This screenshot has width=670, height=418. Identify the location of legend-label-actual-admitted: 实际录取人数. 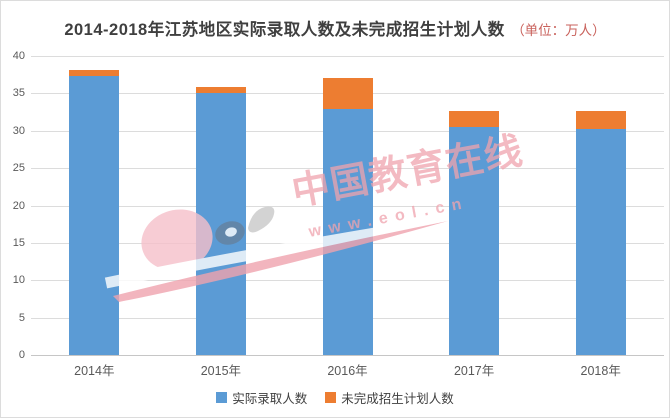
(270, 399).